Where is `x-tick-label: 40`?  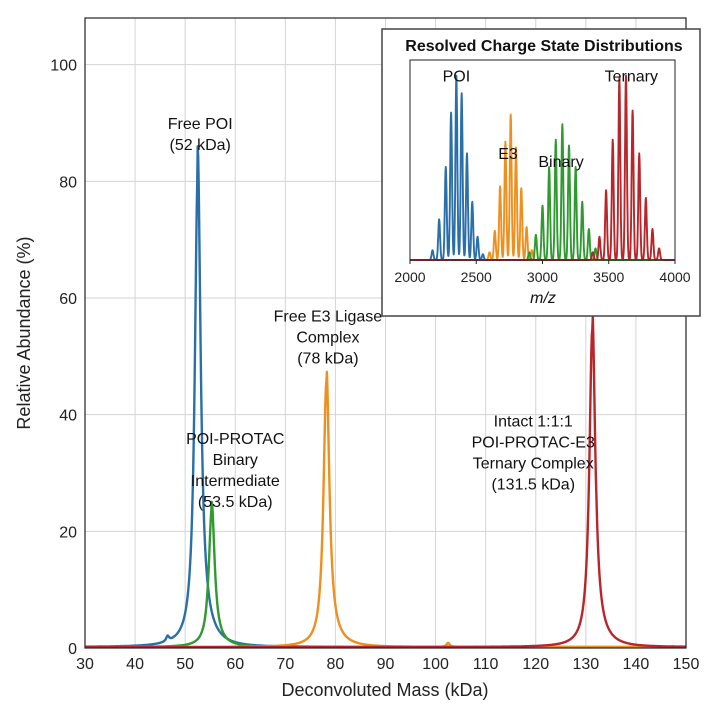 x-tick-label: 40 is located at coordinates (135, 664).